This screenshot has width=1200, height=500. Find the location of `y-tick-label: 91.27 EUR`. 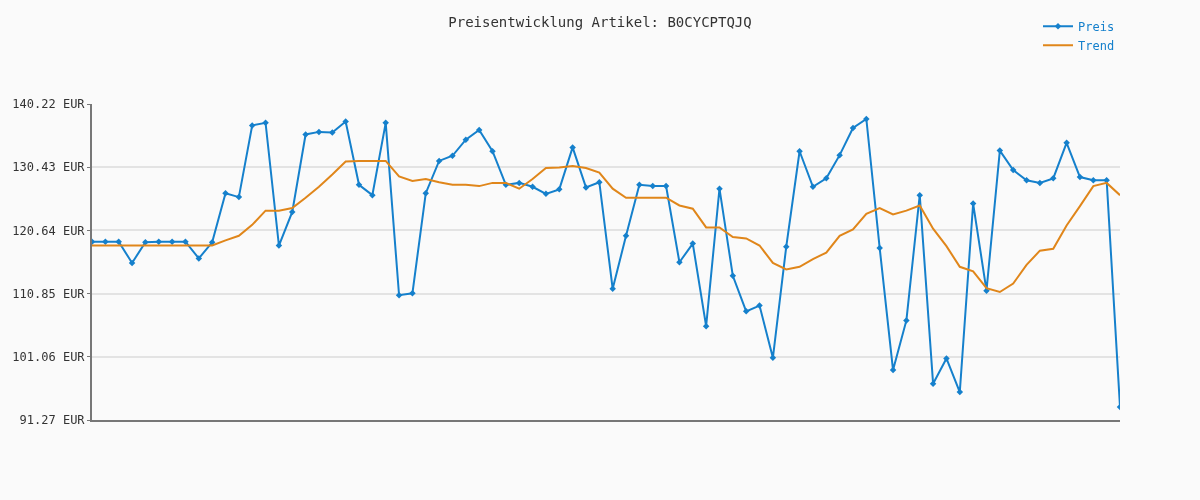

y-tick-label: 91.27 EUR is located at coordinates (52, 420).